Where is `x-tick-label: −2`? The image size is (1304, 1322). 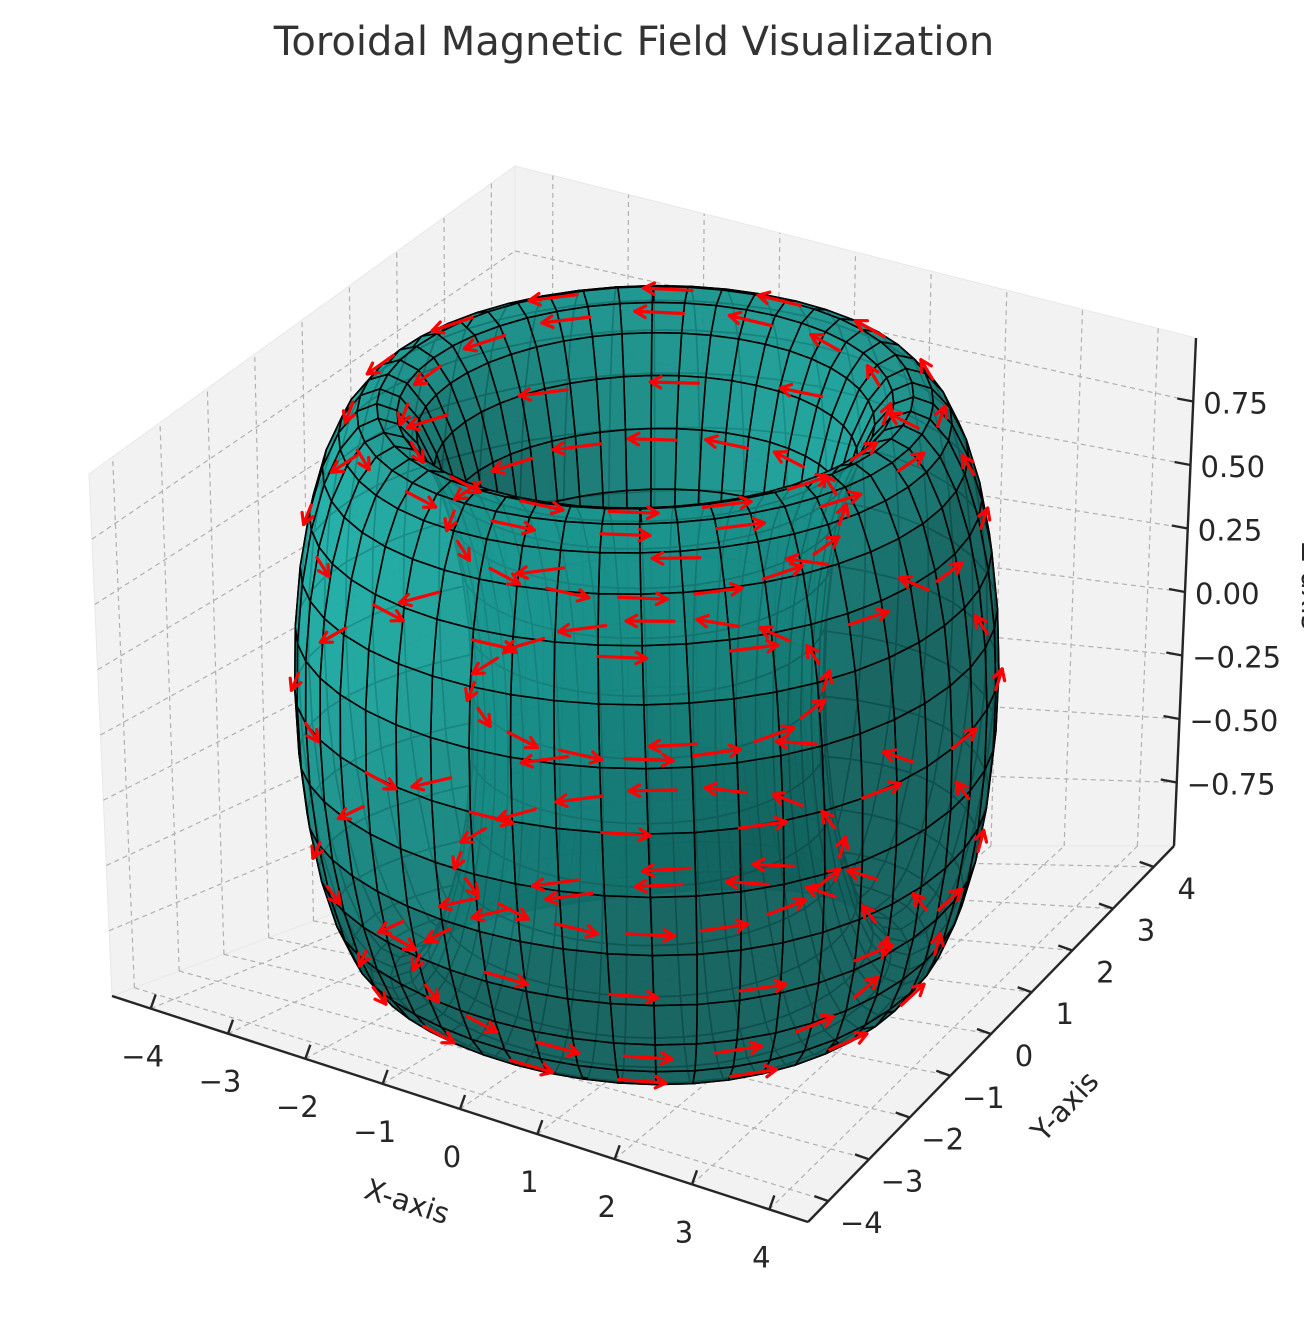
x-tick-label: −2 is located at coordinates (297, 1107).